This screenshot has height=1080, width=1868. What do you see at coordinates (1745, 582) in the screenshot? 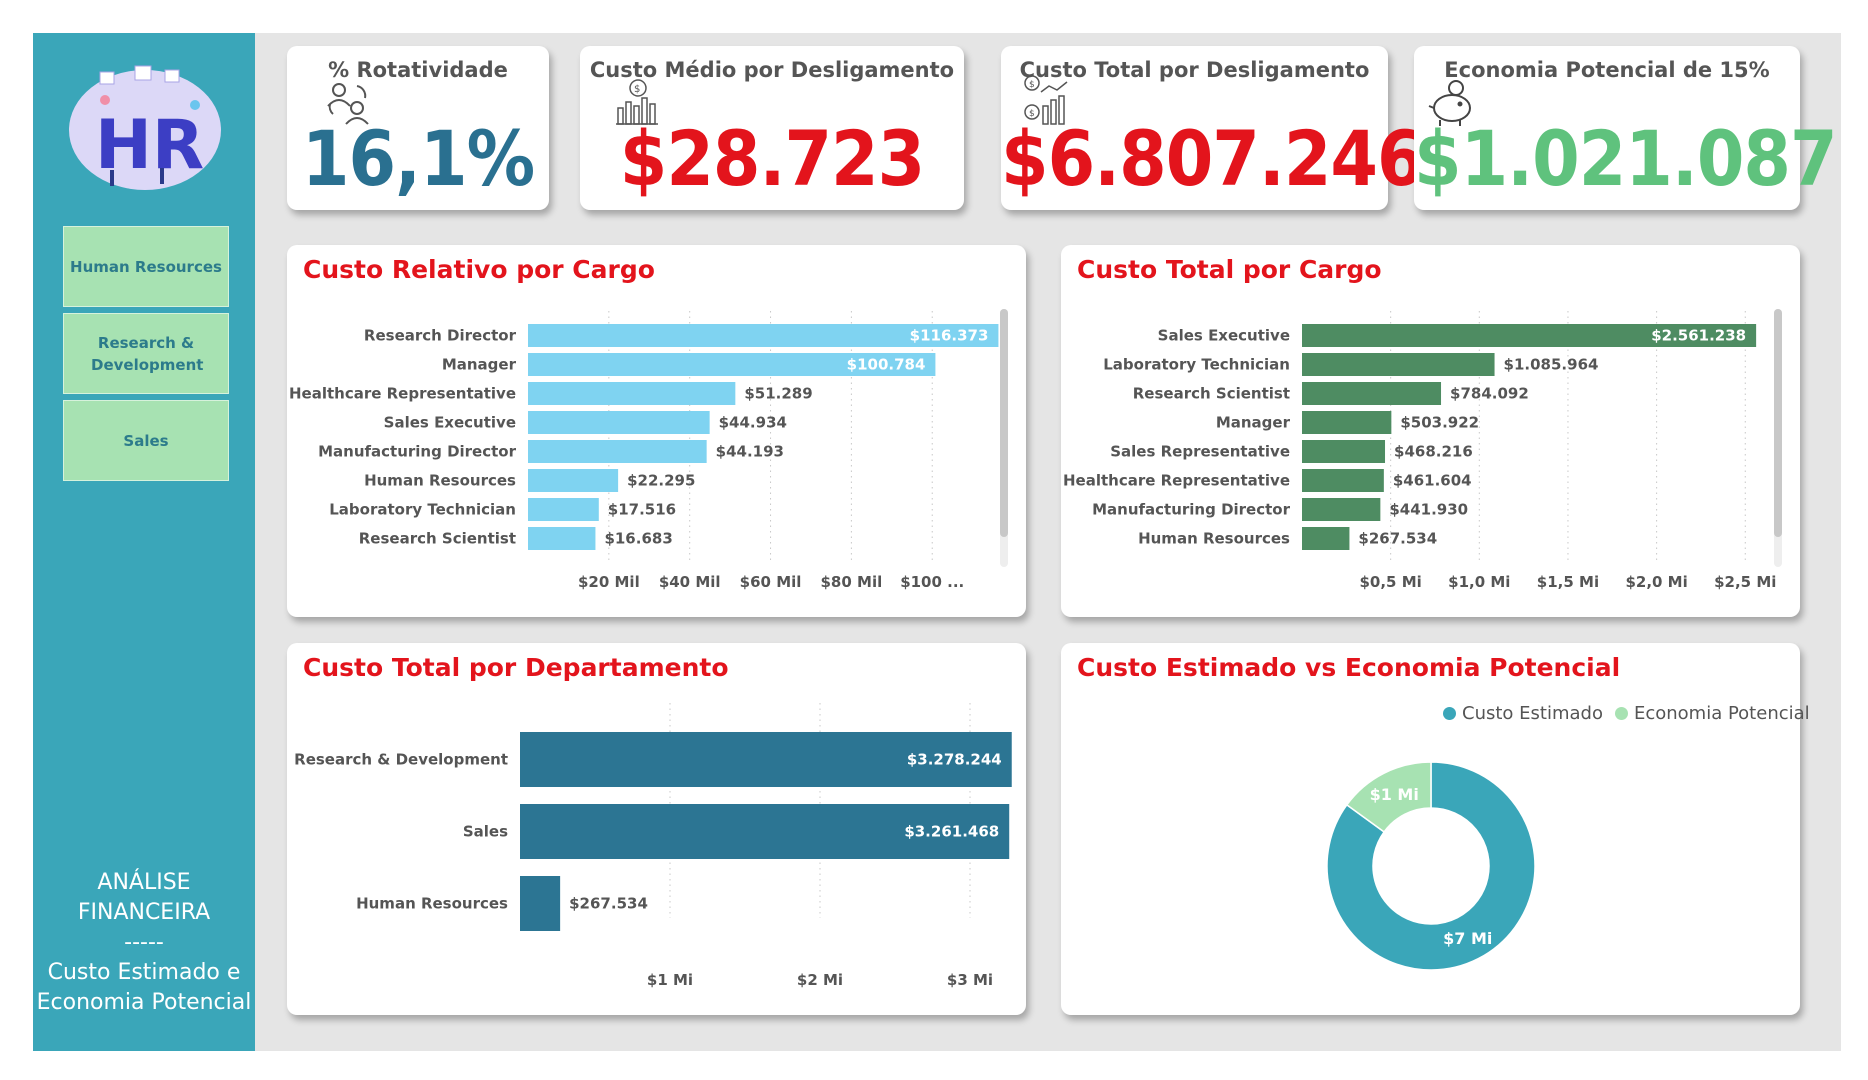
I see `x-tick-label: $2,5 Mi` at bounding box center [1745, 582].